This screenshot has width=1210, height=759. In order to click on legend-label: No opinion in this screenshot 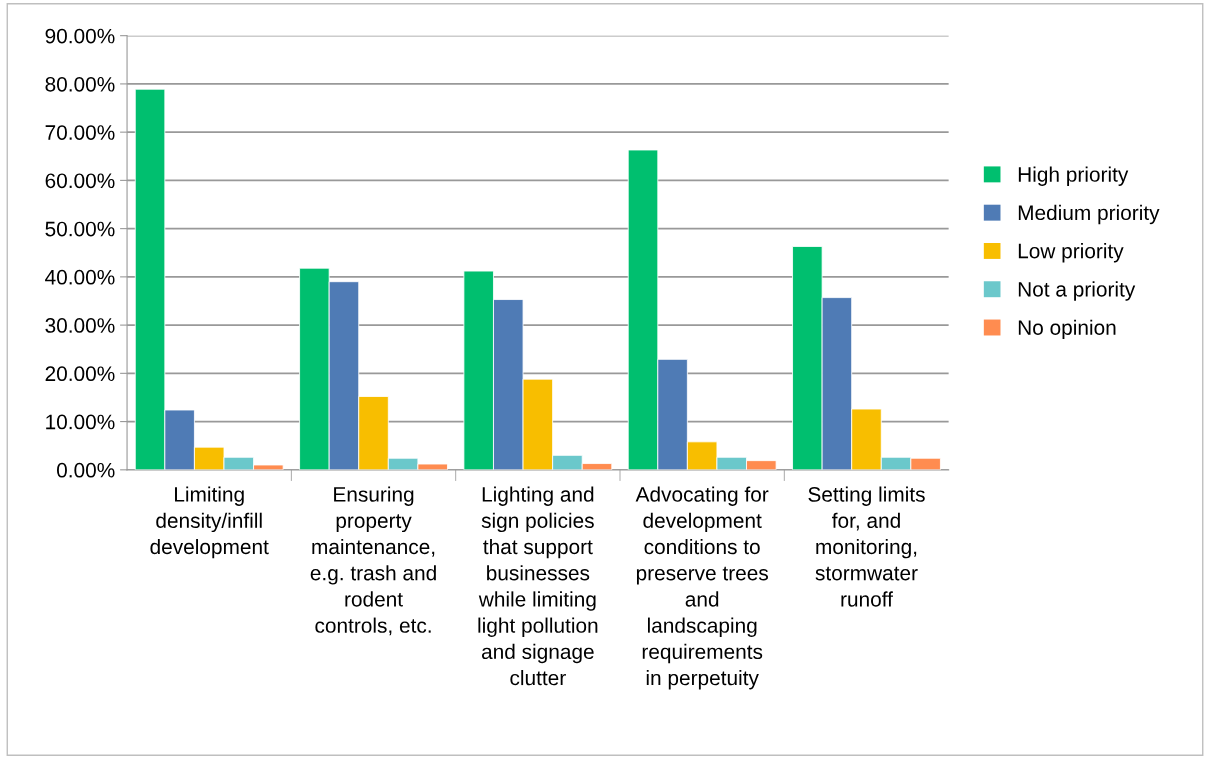, I will do `click(1067, 329)`.